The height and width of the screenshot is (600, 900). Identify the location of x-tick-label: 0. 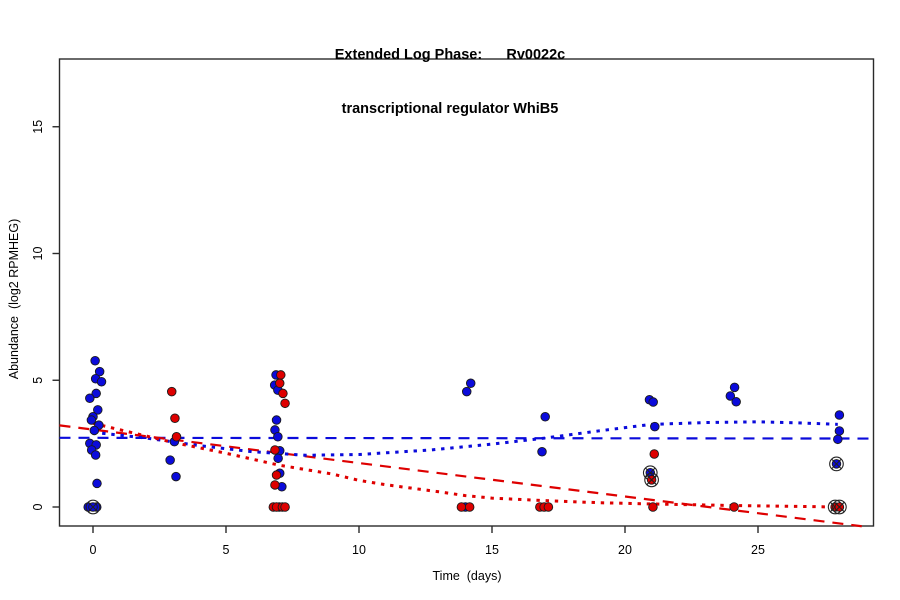
(93, 550).